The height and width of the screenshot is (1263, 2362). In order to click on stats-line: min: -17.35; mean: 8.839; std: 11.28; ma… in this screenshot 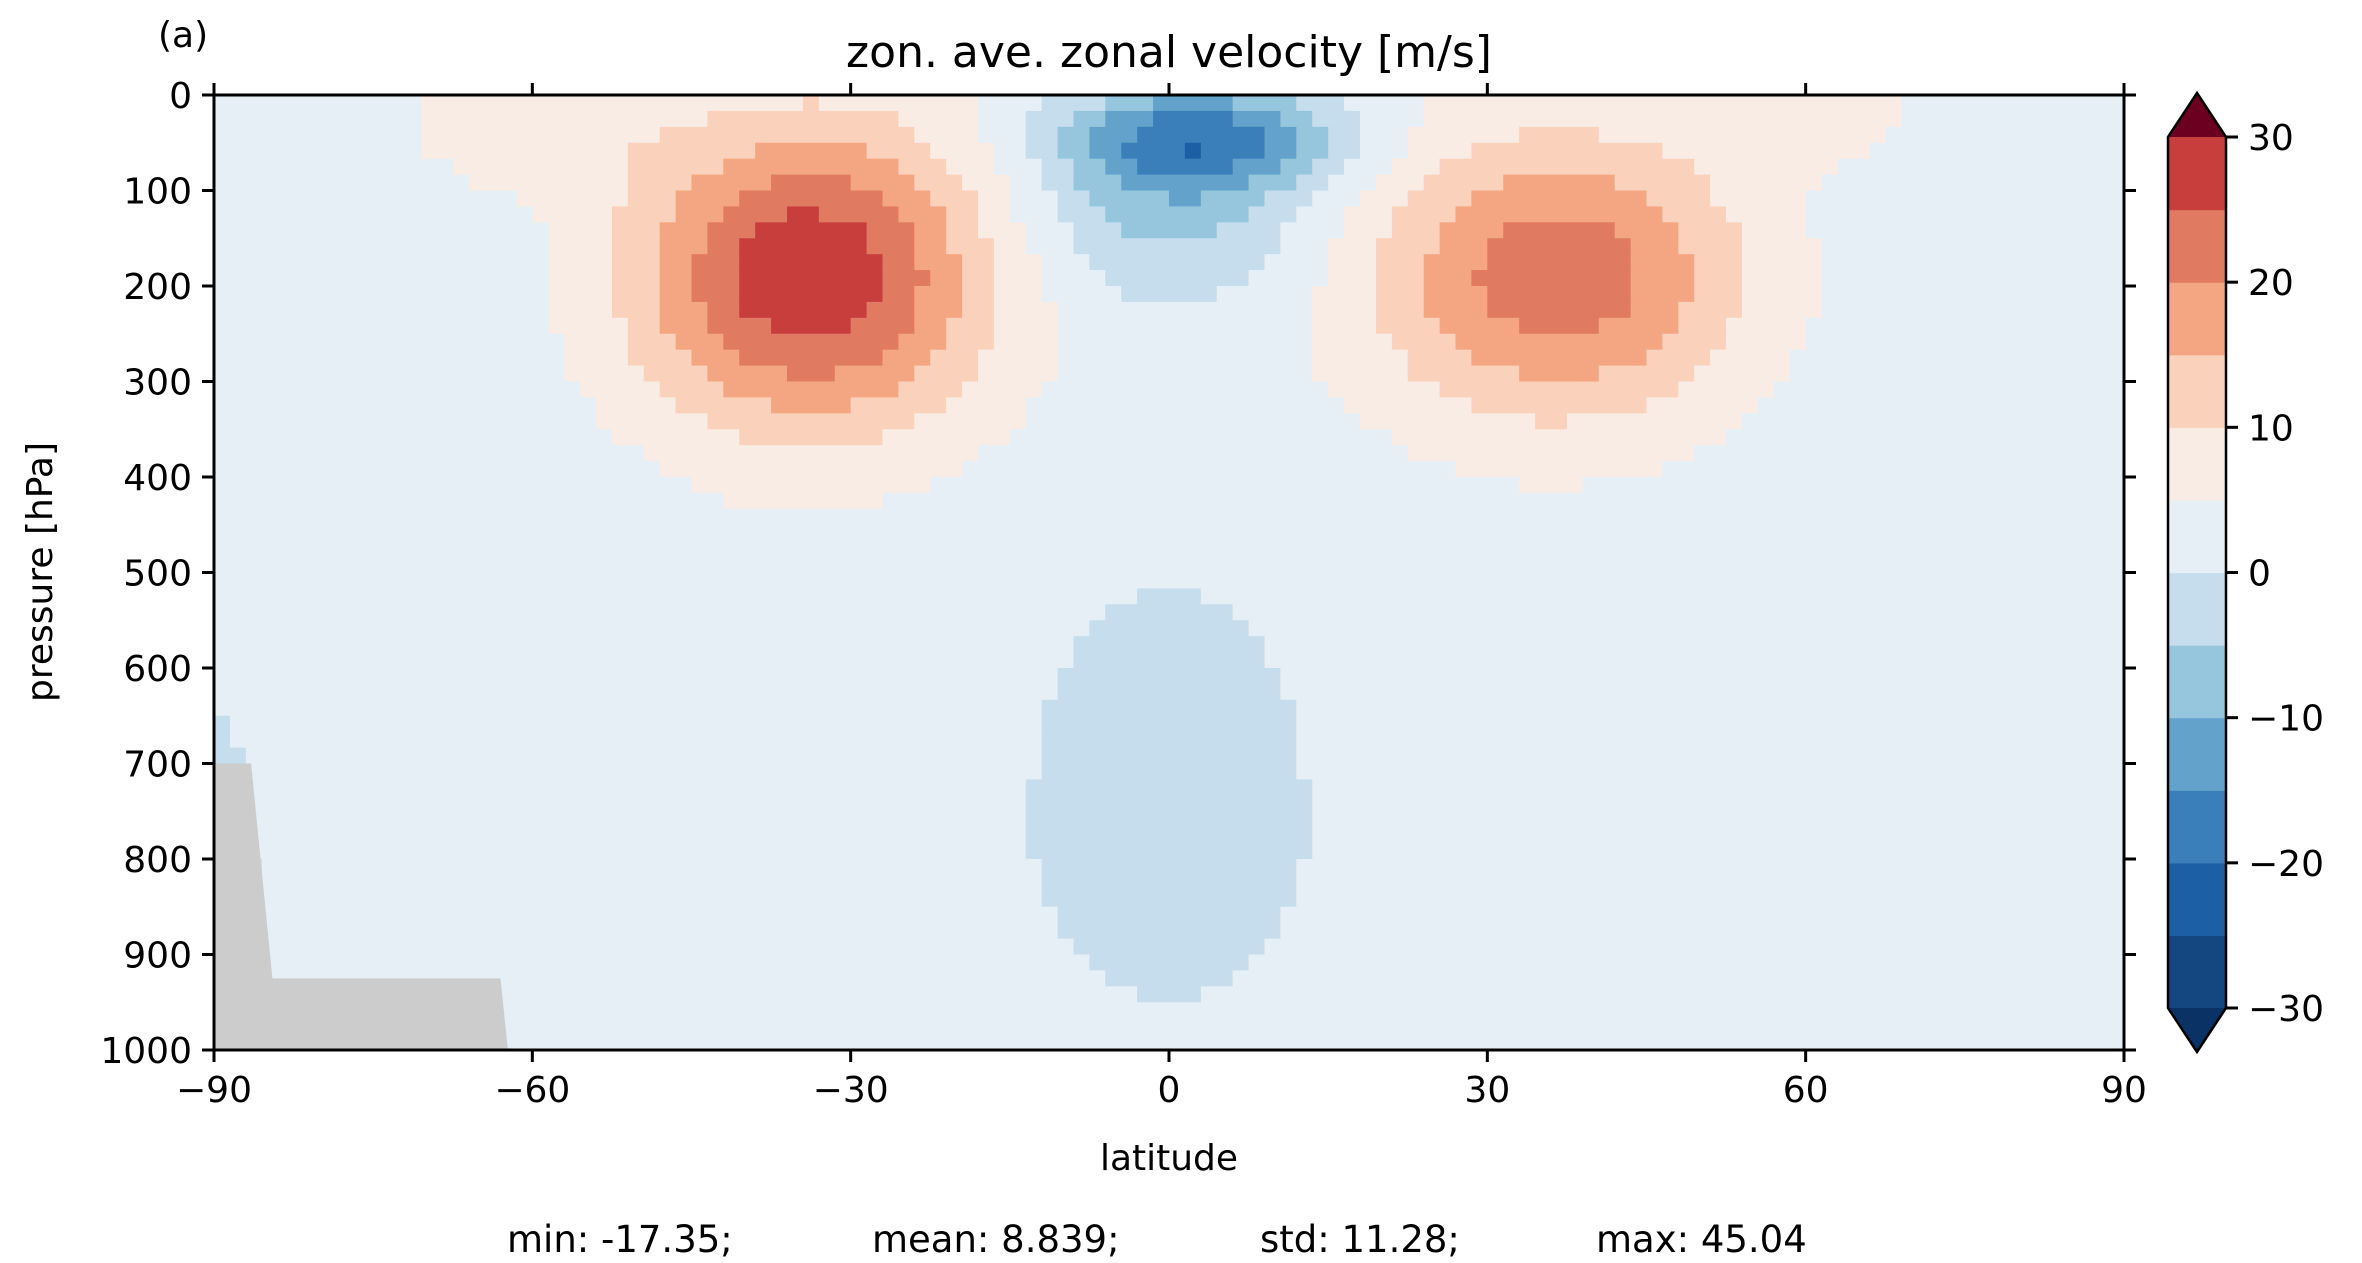, I will do `click(1157, 1239)`.